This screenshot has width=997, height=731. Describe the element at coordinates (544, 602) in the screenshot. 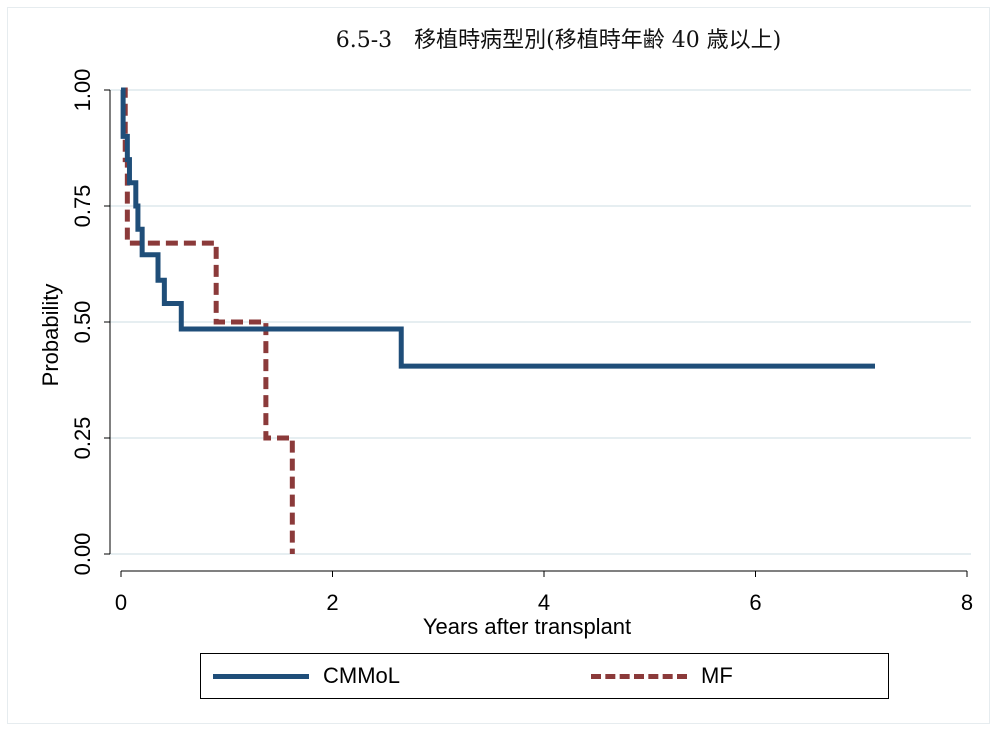

I see `x-tick-label: 4` at that location.